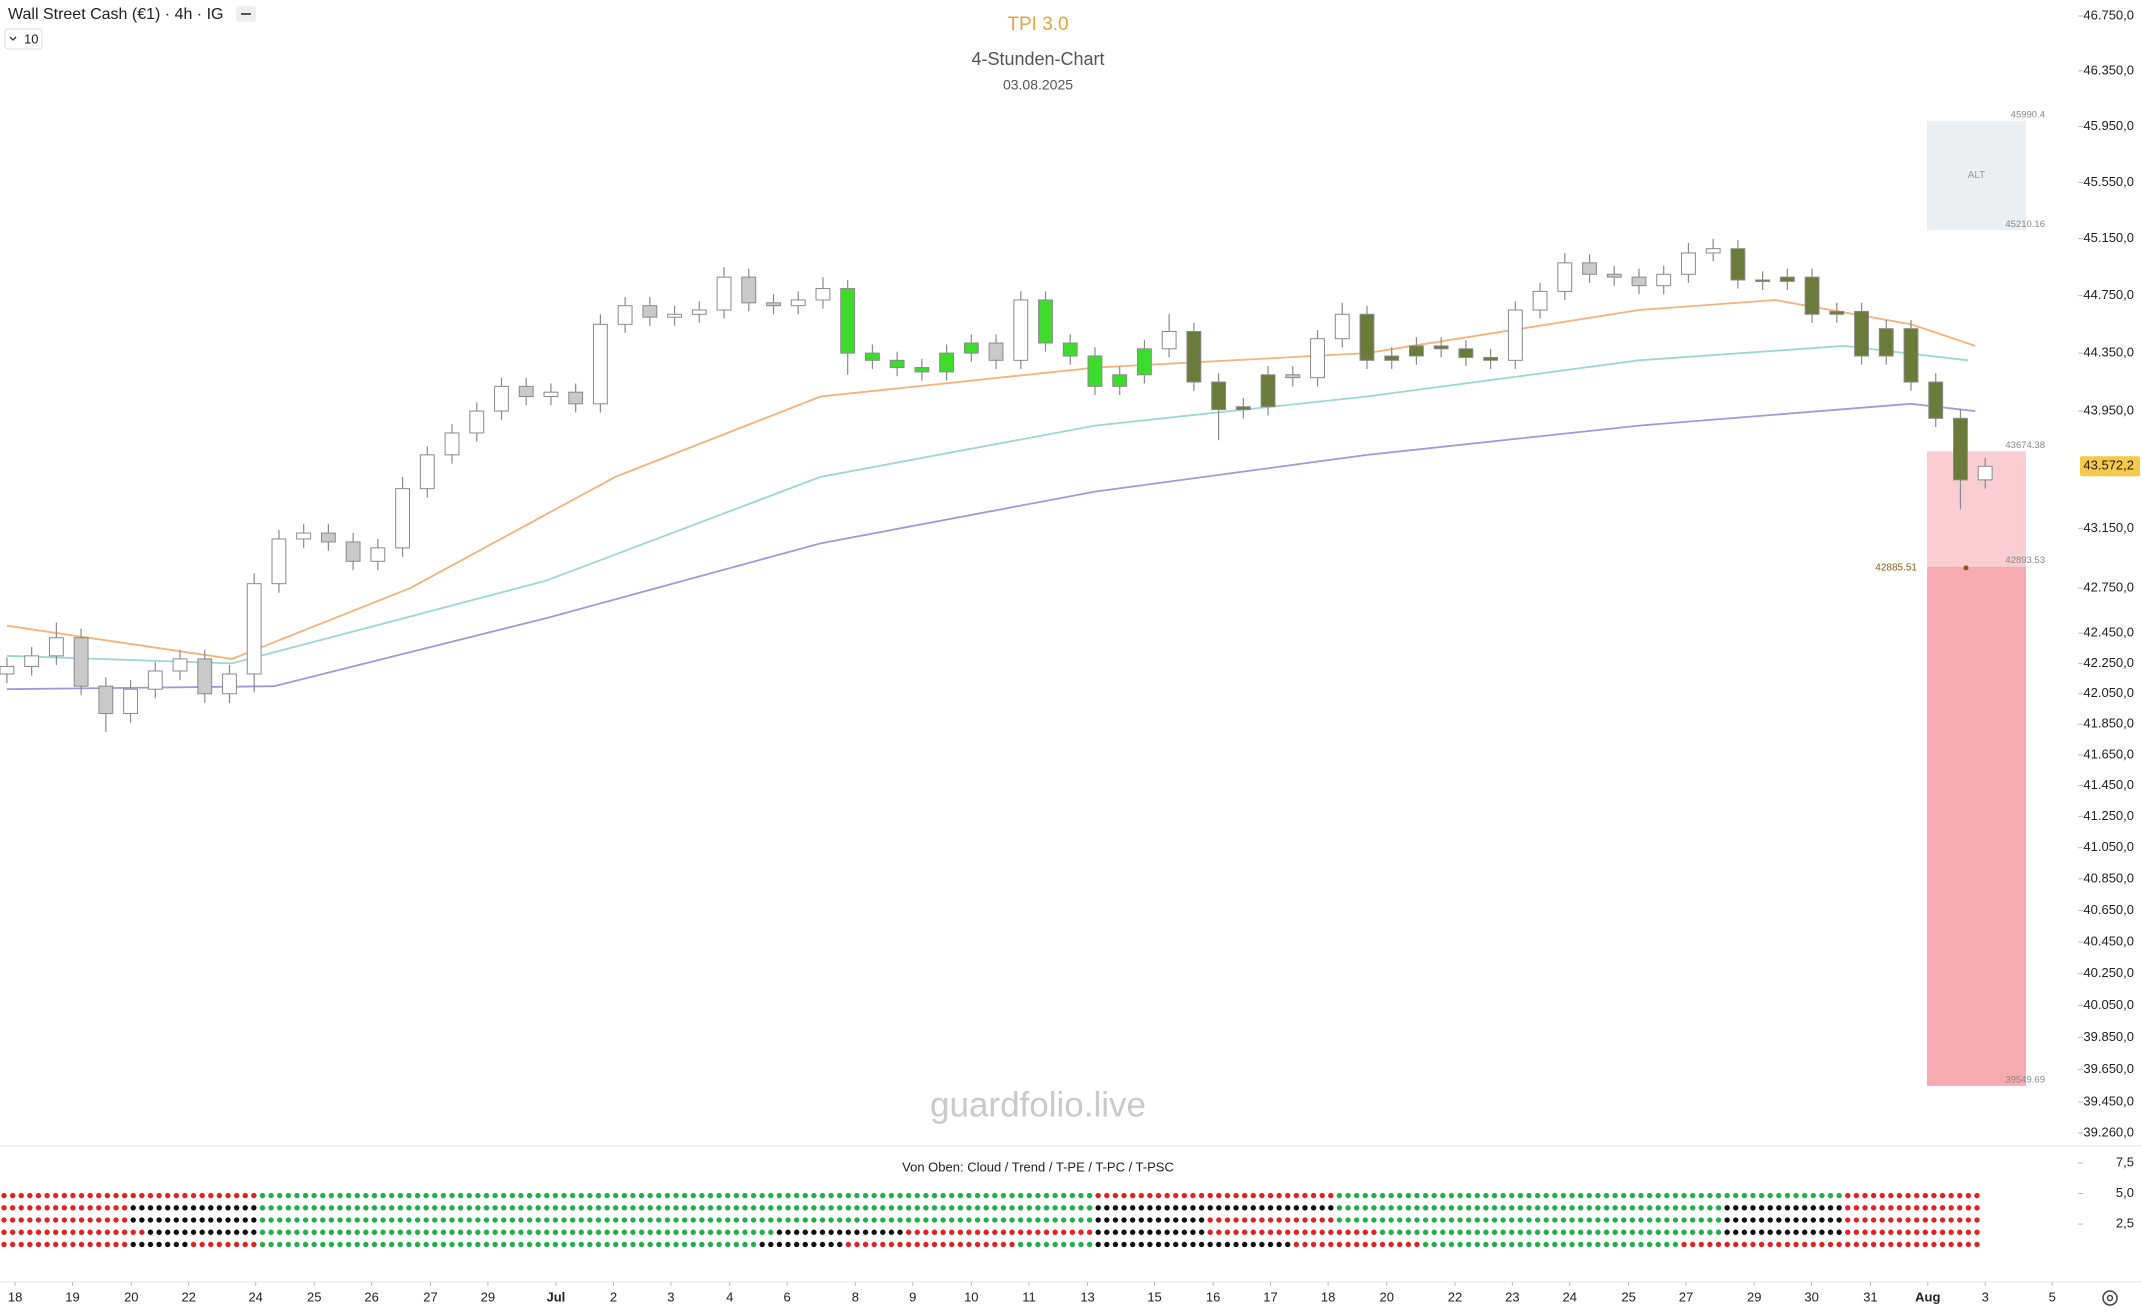 The height and width of the screenshot is (1312, 2142). What do you see at coordinates (1985, 1296) in the screenshot?
I see `x-tick-label: 3` at bounding box center [1985, 1296].